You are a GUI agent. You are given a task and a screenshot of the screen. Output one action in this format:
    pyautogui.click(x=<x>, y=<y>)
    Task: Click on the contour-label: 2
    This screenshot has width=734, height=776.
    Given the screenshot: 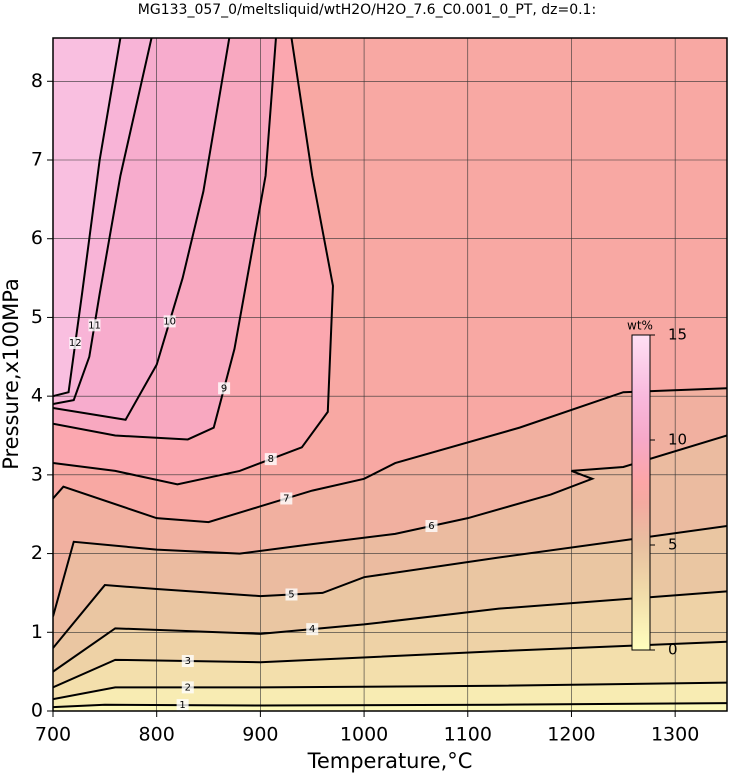 What is the action you would take?
    pyautogui.click(x=188, y=687)
    